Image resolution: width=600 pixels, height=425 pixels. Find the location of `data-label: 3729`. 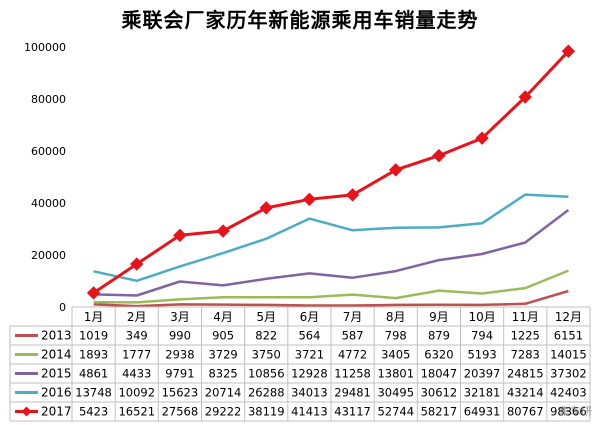

data-label: 3729 is located at coordinates (222, 355).